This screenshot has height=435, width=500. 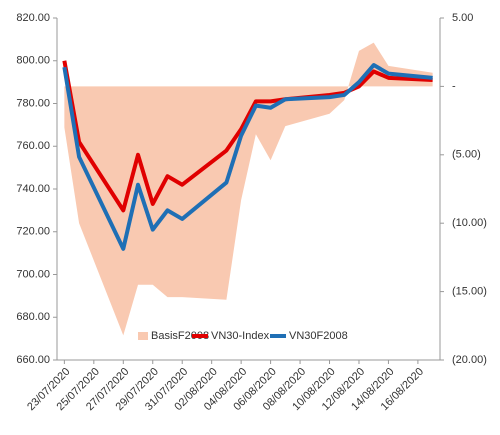 I want to click on y-tick-label: 680.00, so click(x=33, y=317).